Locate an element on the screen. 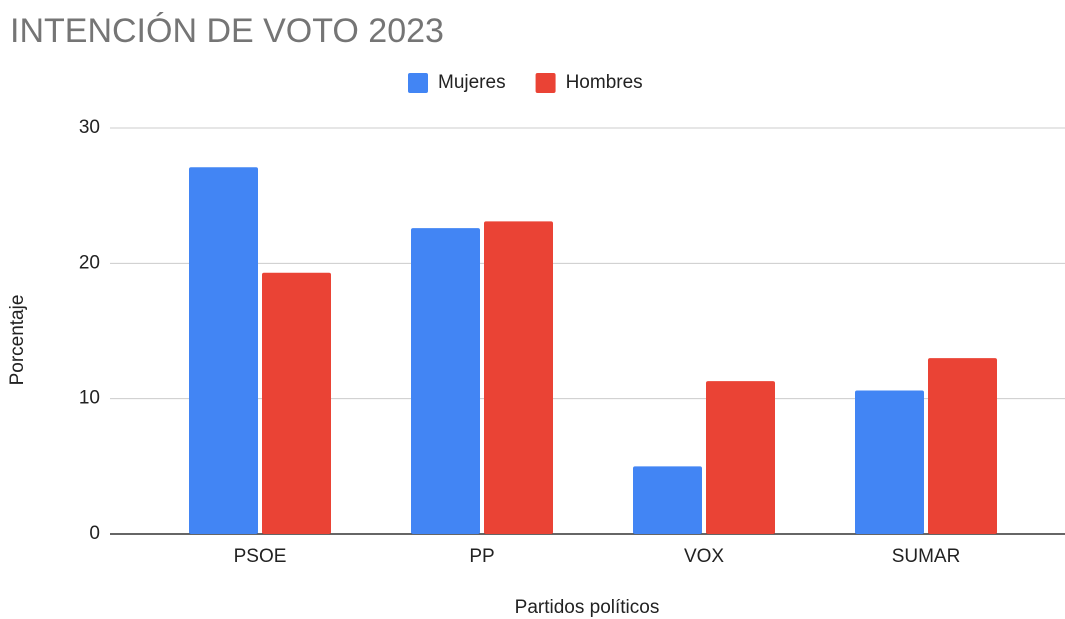 This screenshot has height=619, width=1065. y-tick-label: 0 is located at coordinates (94, 533).